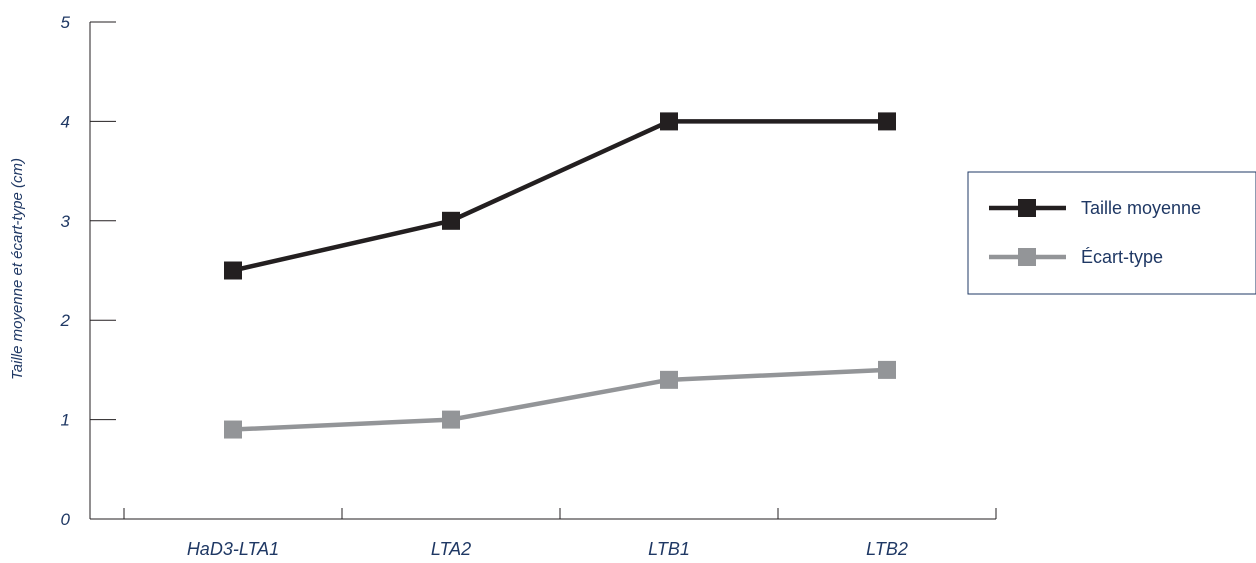  What do you see at coordinates (1122, 257) in the screenshot?
I see `legend-label: Écart-type` at bounding box center [1122, 257].